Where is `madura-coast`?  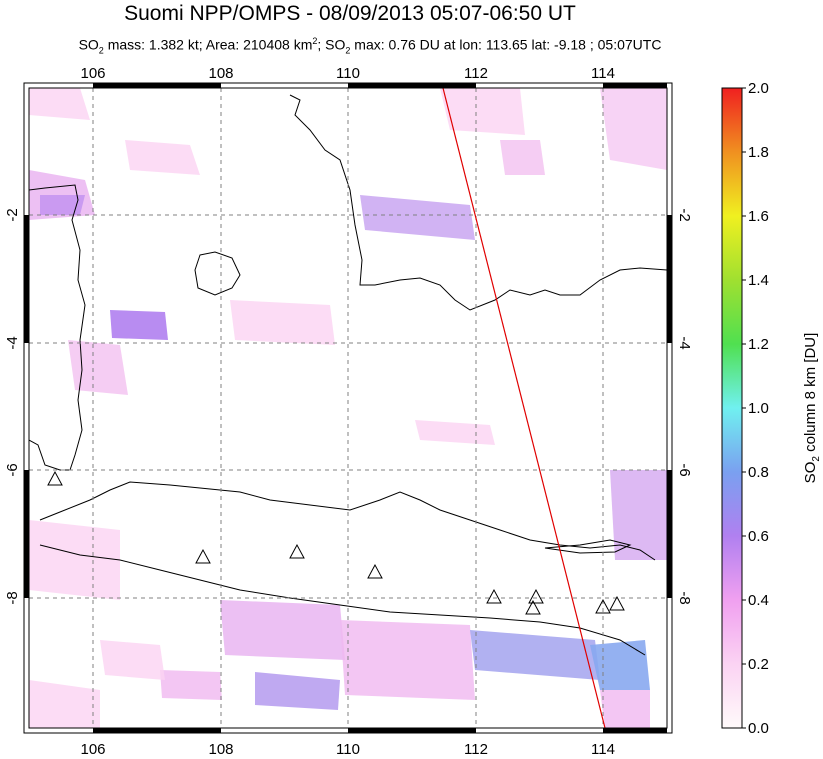 madura-coast is located at coordinates (588, 546).